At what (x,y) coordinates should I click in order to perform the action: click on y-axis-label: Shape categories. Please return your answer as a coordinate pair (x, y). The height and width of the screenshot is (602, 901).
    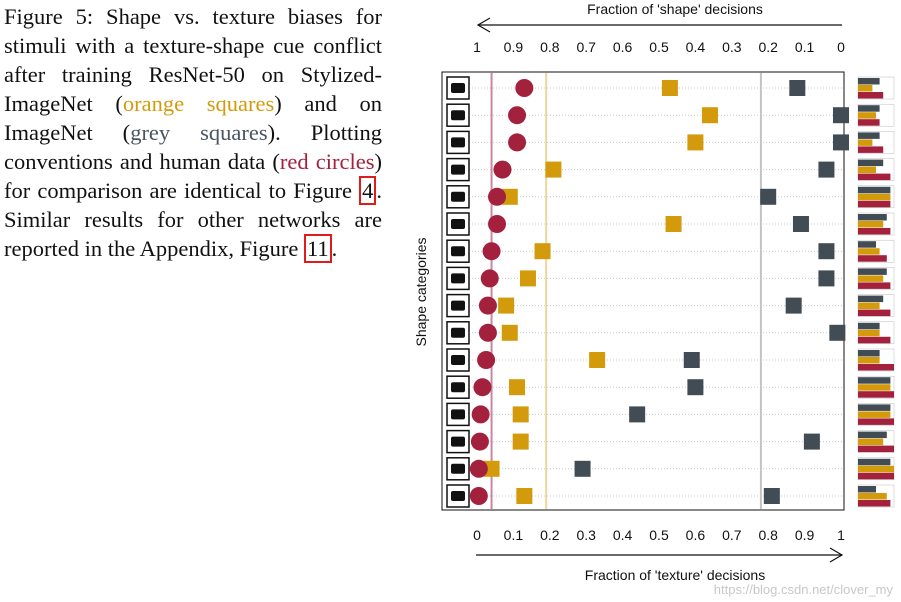
    Looking at the image, I should click on (421, 292).